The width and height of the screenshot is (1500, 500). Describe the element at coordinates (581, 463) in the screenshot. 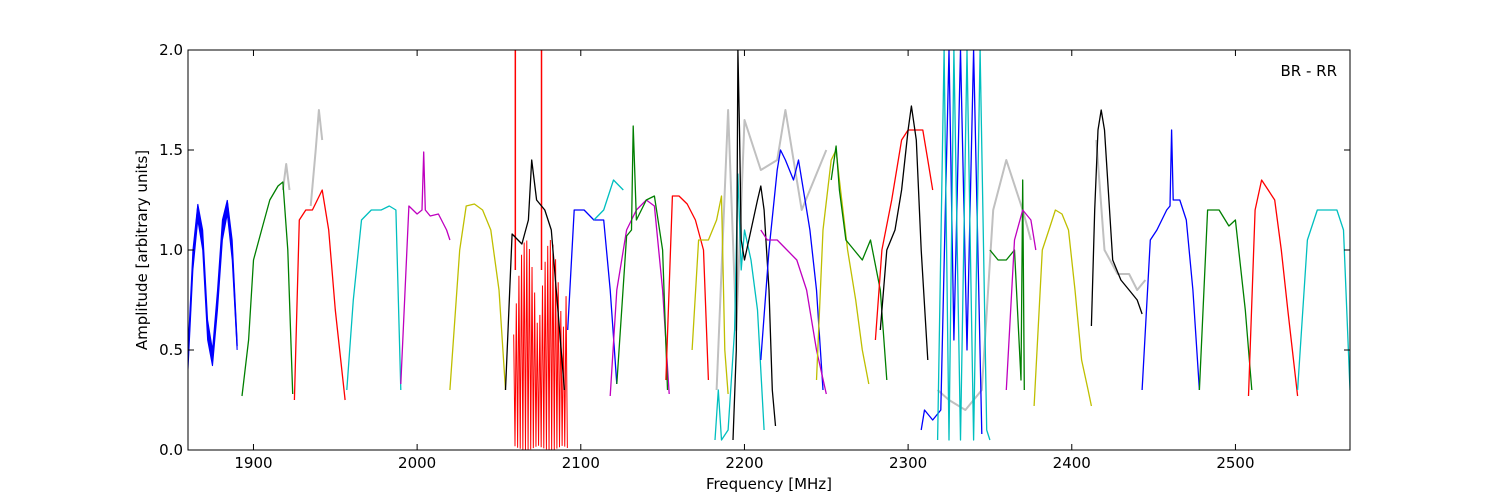

I see `x-tick-label: 2100` at that location.